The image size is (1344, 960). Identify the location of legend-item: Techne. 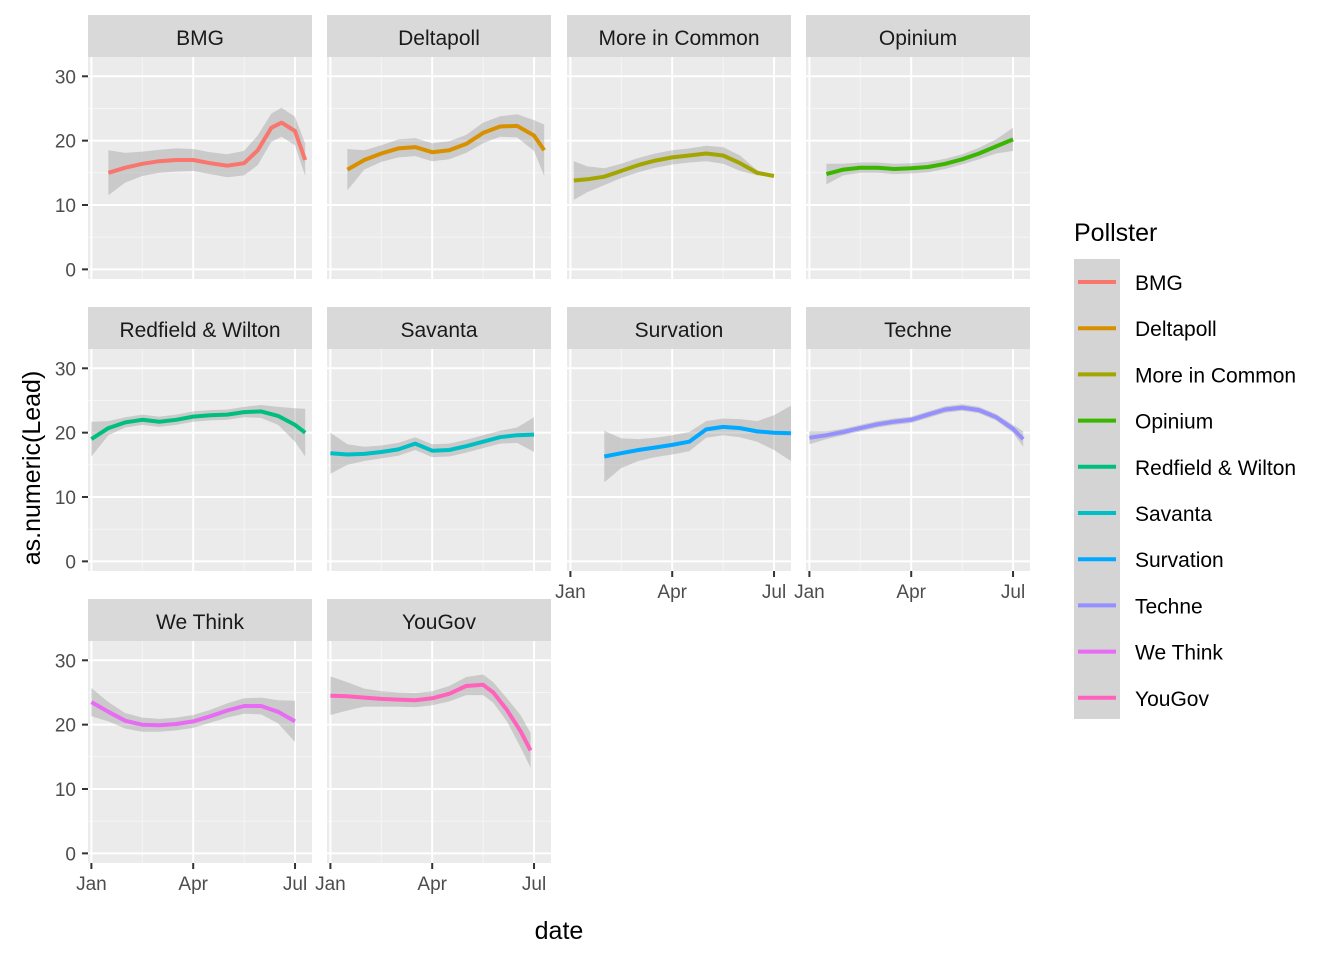
(1140, 606).